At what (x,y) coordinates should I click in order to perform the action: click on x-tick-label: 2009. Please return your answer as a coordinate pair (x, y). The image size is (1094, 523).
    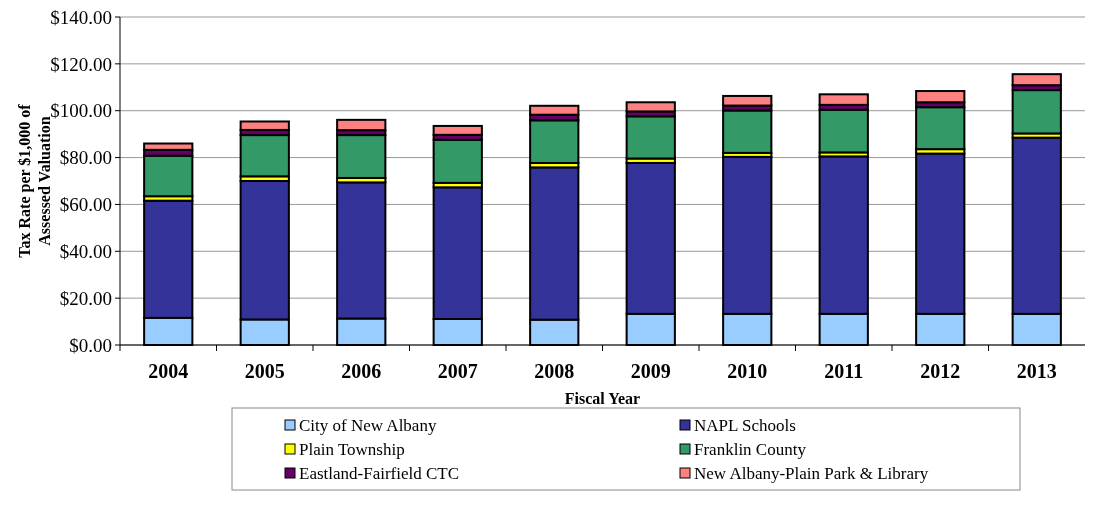
    Looking at the image, I should click on (650, 371).